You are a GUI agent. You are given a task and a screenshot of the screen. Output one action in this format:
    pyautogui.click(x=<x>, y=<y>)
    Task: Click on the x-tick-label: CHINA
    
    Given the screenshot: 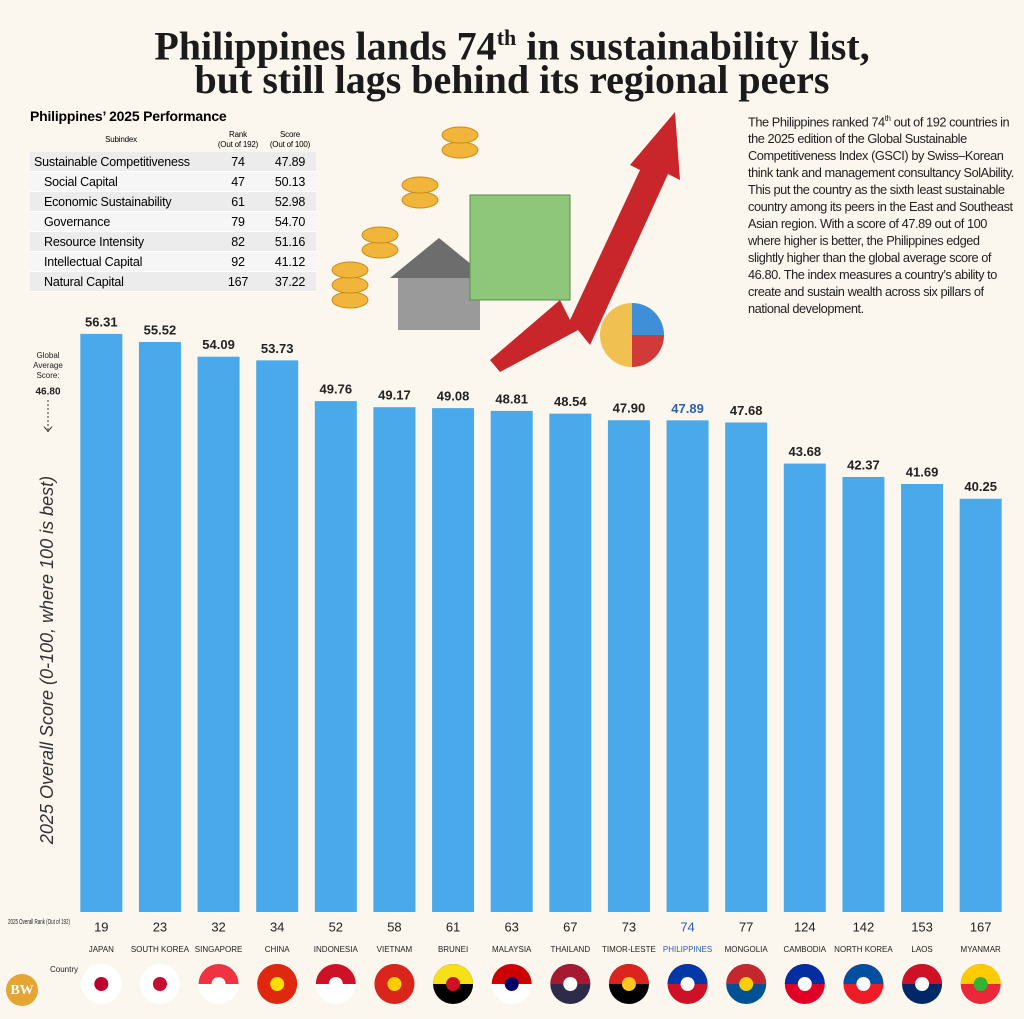 What is the action you would take?
    pyautogui.click(x=278, y=949)
    